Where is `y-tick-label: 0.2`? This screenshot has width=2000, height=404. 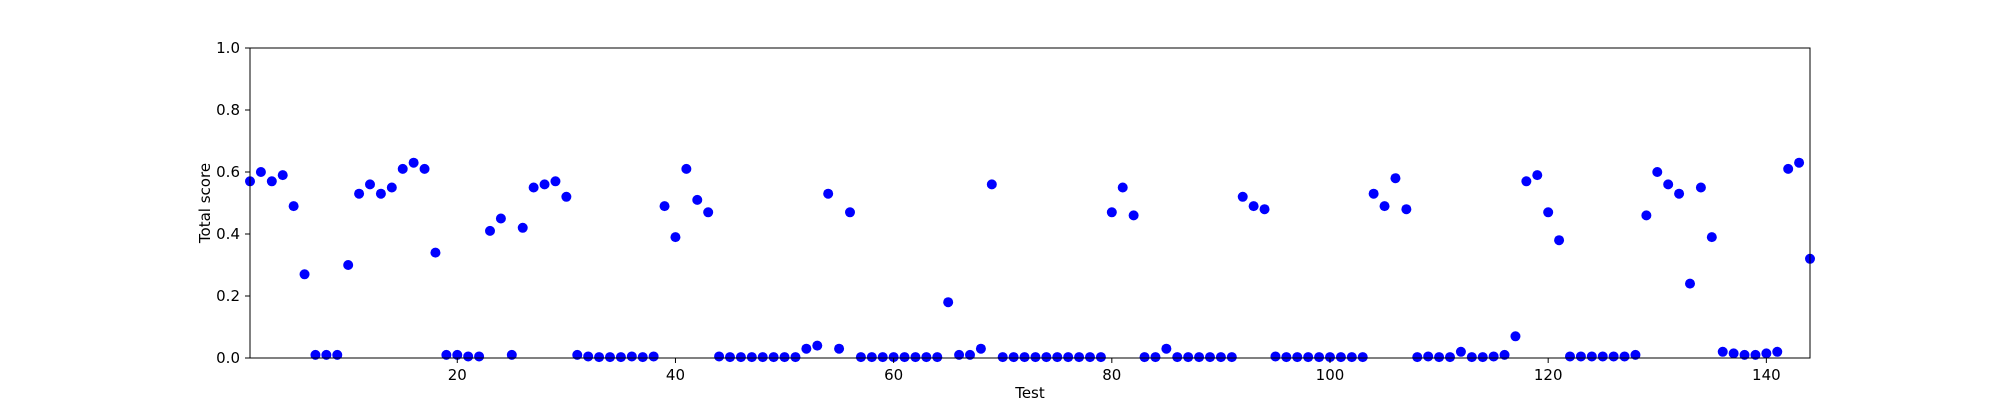
y-tick-label: 0.2 is located at coordinates (228, 296).